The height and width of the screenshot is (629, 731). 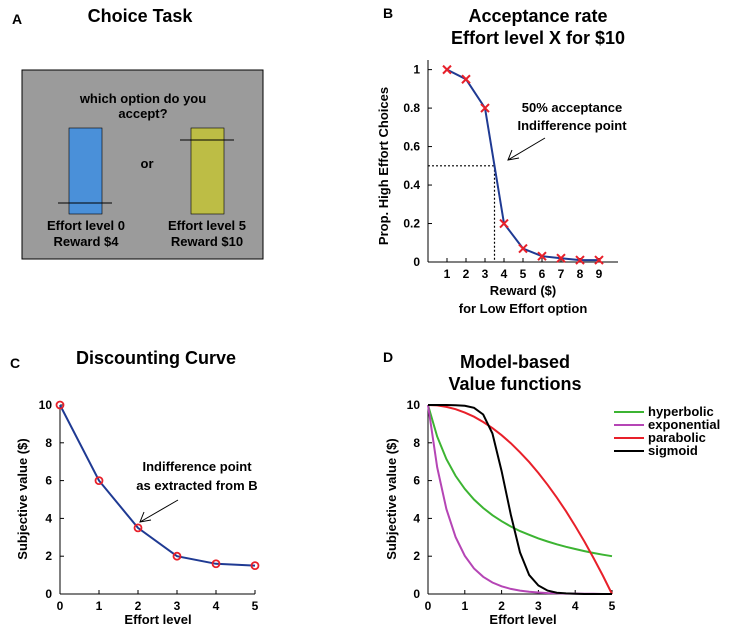 What do you see at coordinates (159, 511) in the screenshot?
I see `panel-c-annotation-arrow` at bounding box center [159, 511].